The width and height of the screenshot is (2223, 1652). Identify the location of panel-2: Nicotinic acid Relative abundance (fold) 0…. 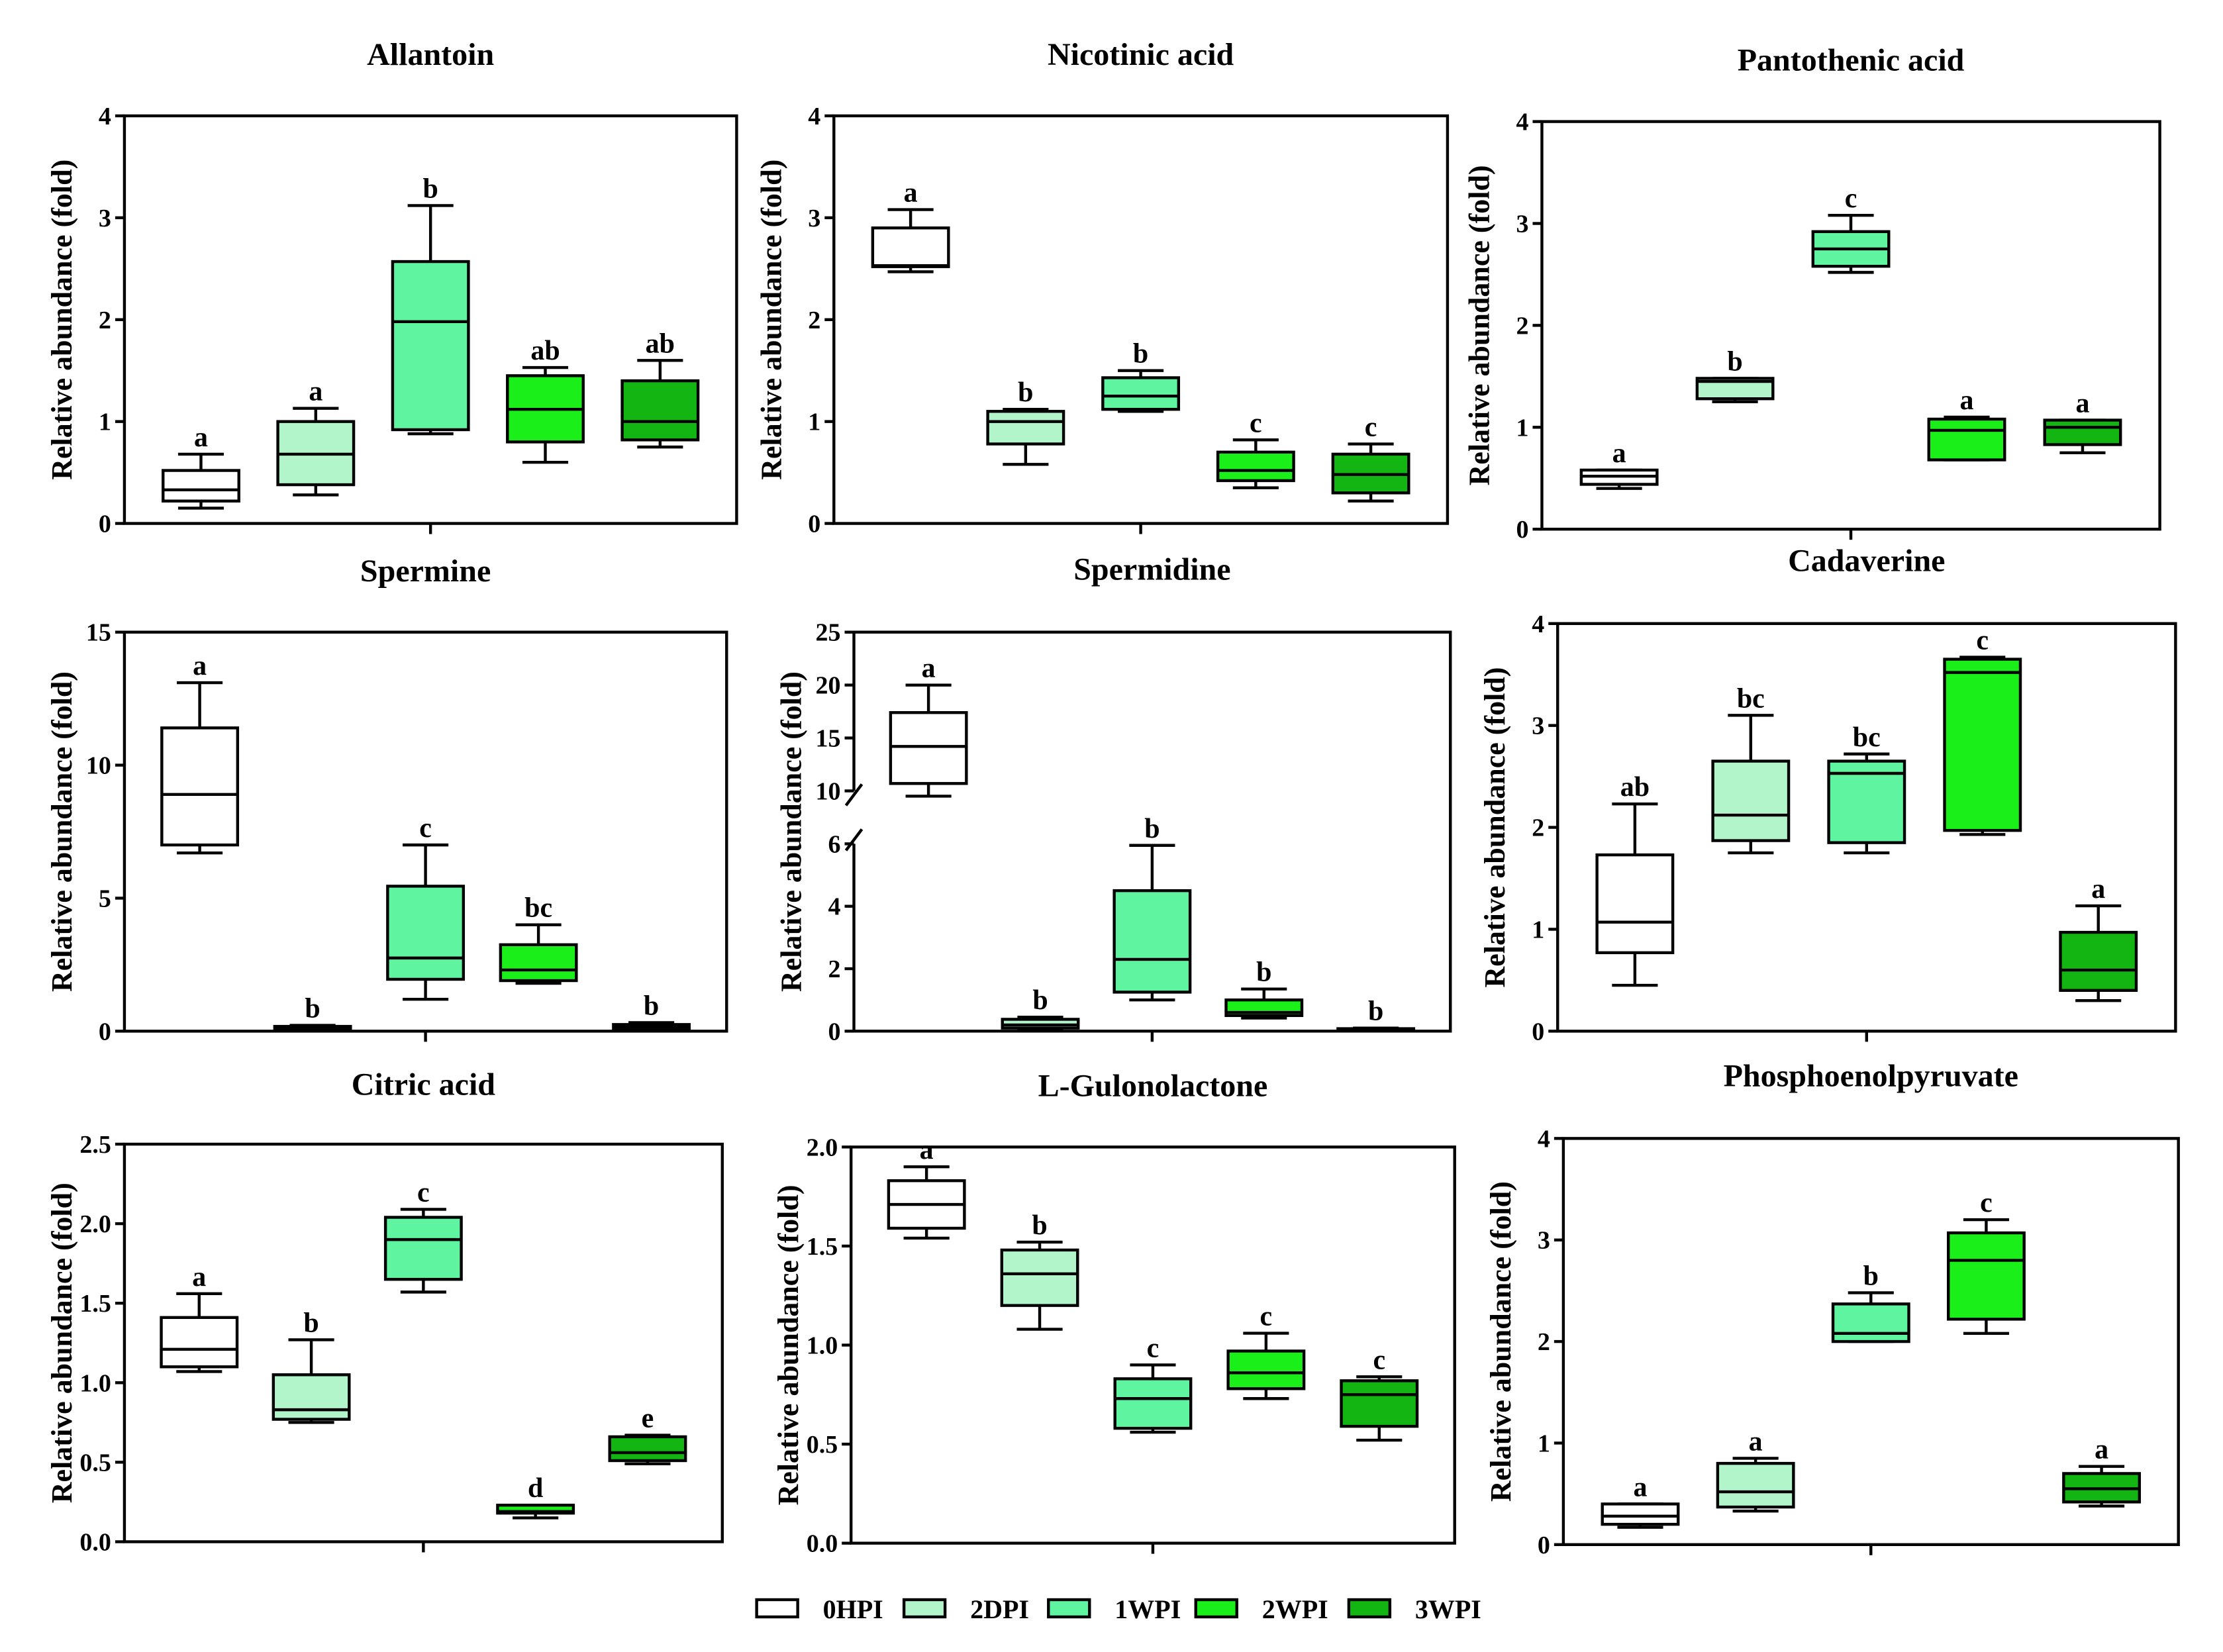
(1102, 287).